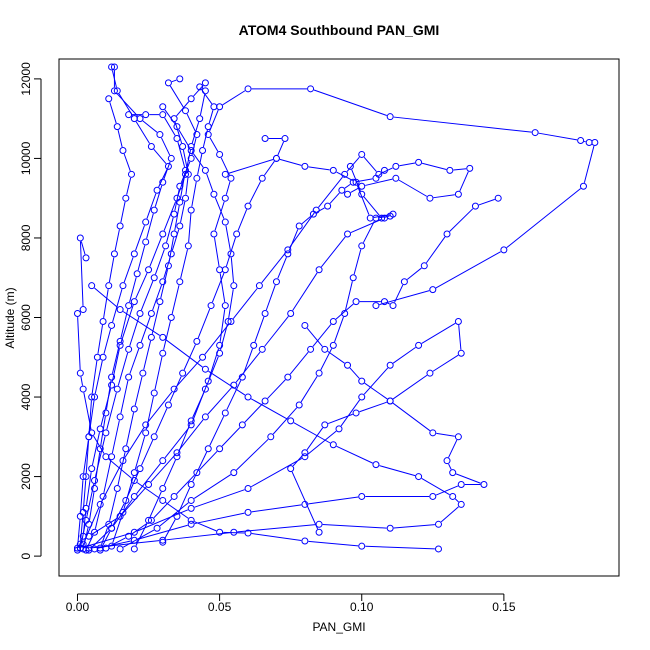  I want to click on x-tick-label: 0.10, so click(362, 607).